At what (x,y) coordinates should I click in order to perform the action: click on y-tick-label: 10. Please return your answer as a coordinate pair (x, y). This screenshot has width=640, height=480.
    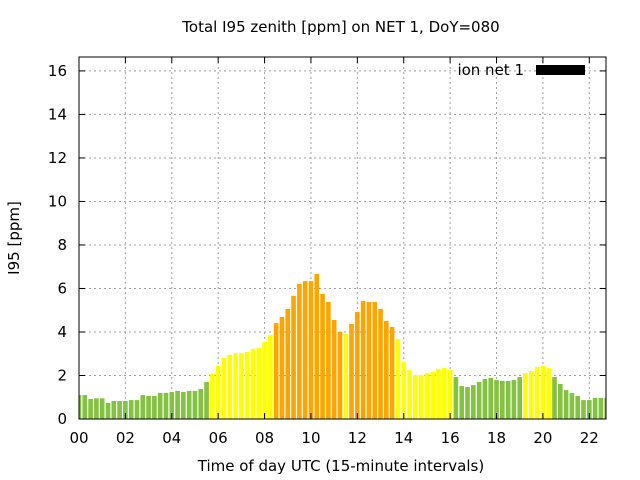
    Looking at the image, I should click on (57, 201).